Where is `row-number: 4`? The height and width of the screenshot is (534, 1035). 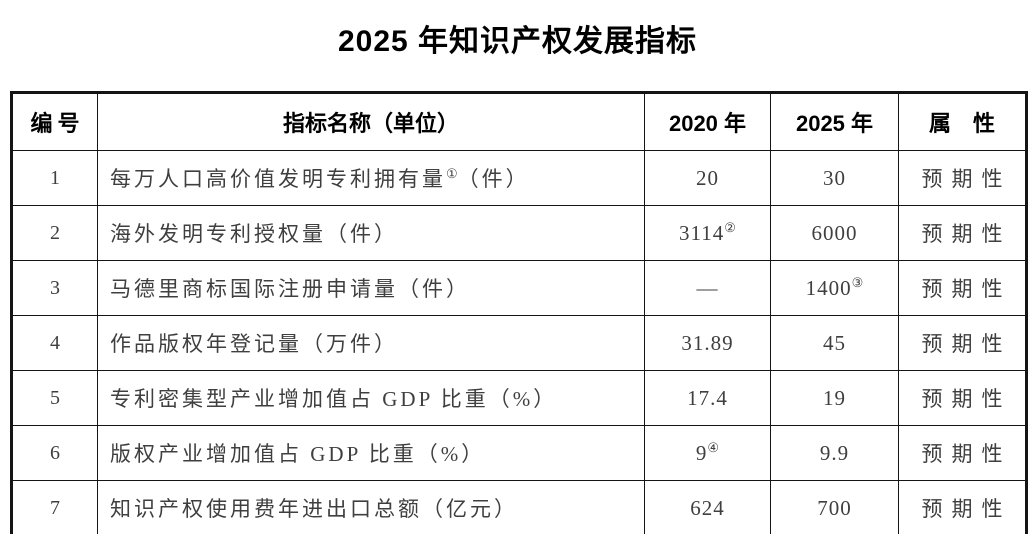 row-number: 4 is located at coordinates (54, 343).